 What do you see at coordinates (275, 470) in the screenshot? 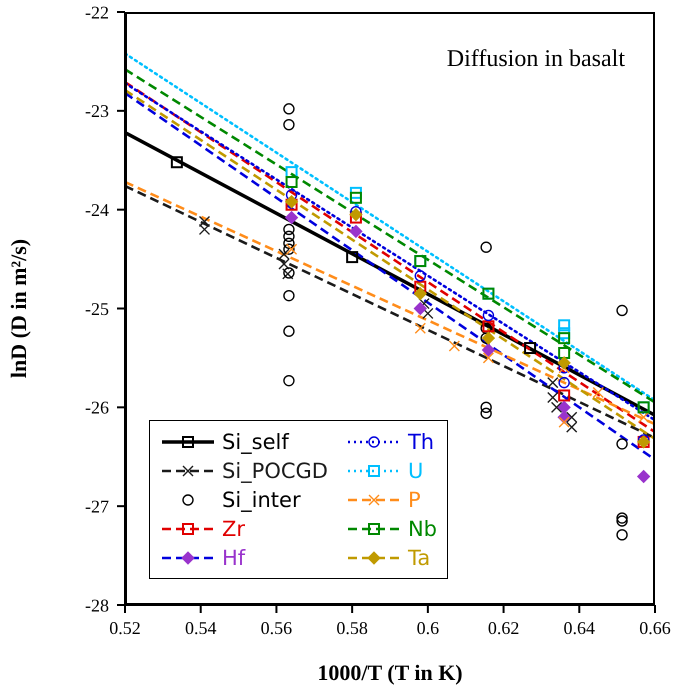
I see `legend-label: Si_POCGD` at bounding box center [275, 470].